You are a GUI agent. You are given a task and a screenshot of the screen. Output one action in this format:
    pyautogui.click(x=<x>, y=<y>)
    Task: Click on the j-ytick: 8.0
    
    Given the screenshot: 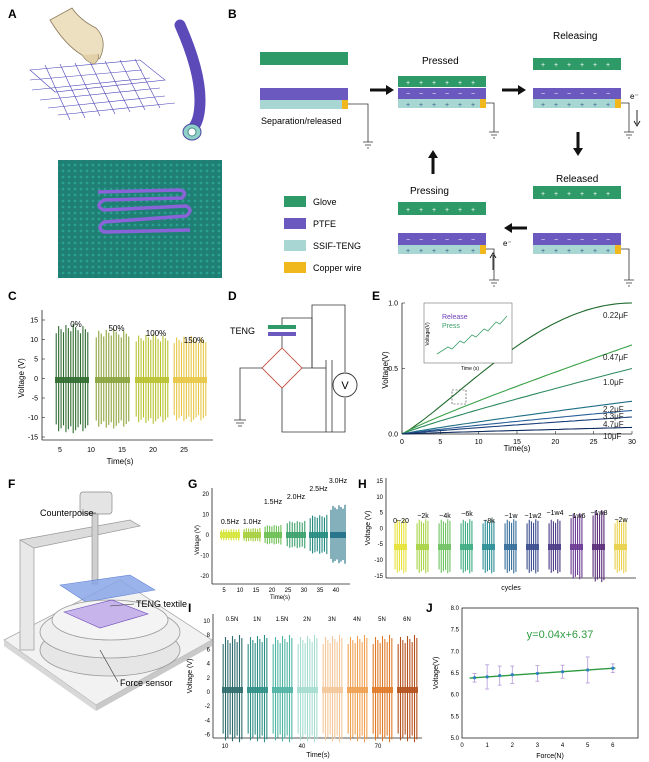 What is the action you would take?
    pyautogui.click(x=455, y=609)
    